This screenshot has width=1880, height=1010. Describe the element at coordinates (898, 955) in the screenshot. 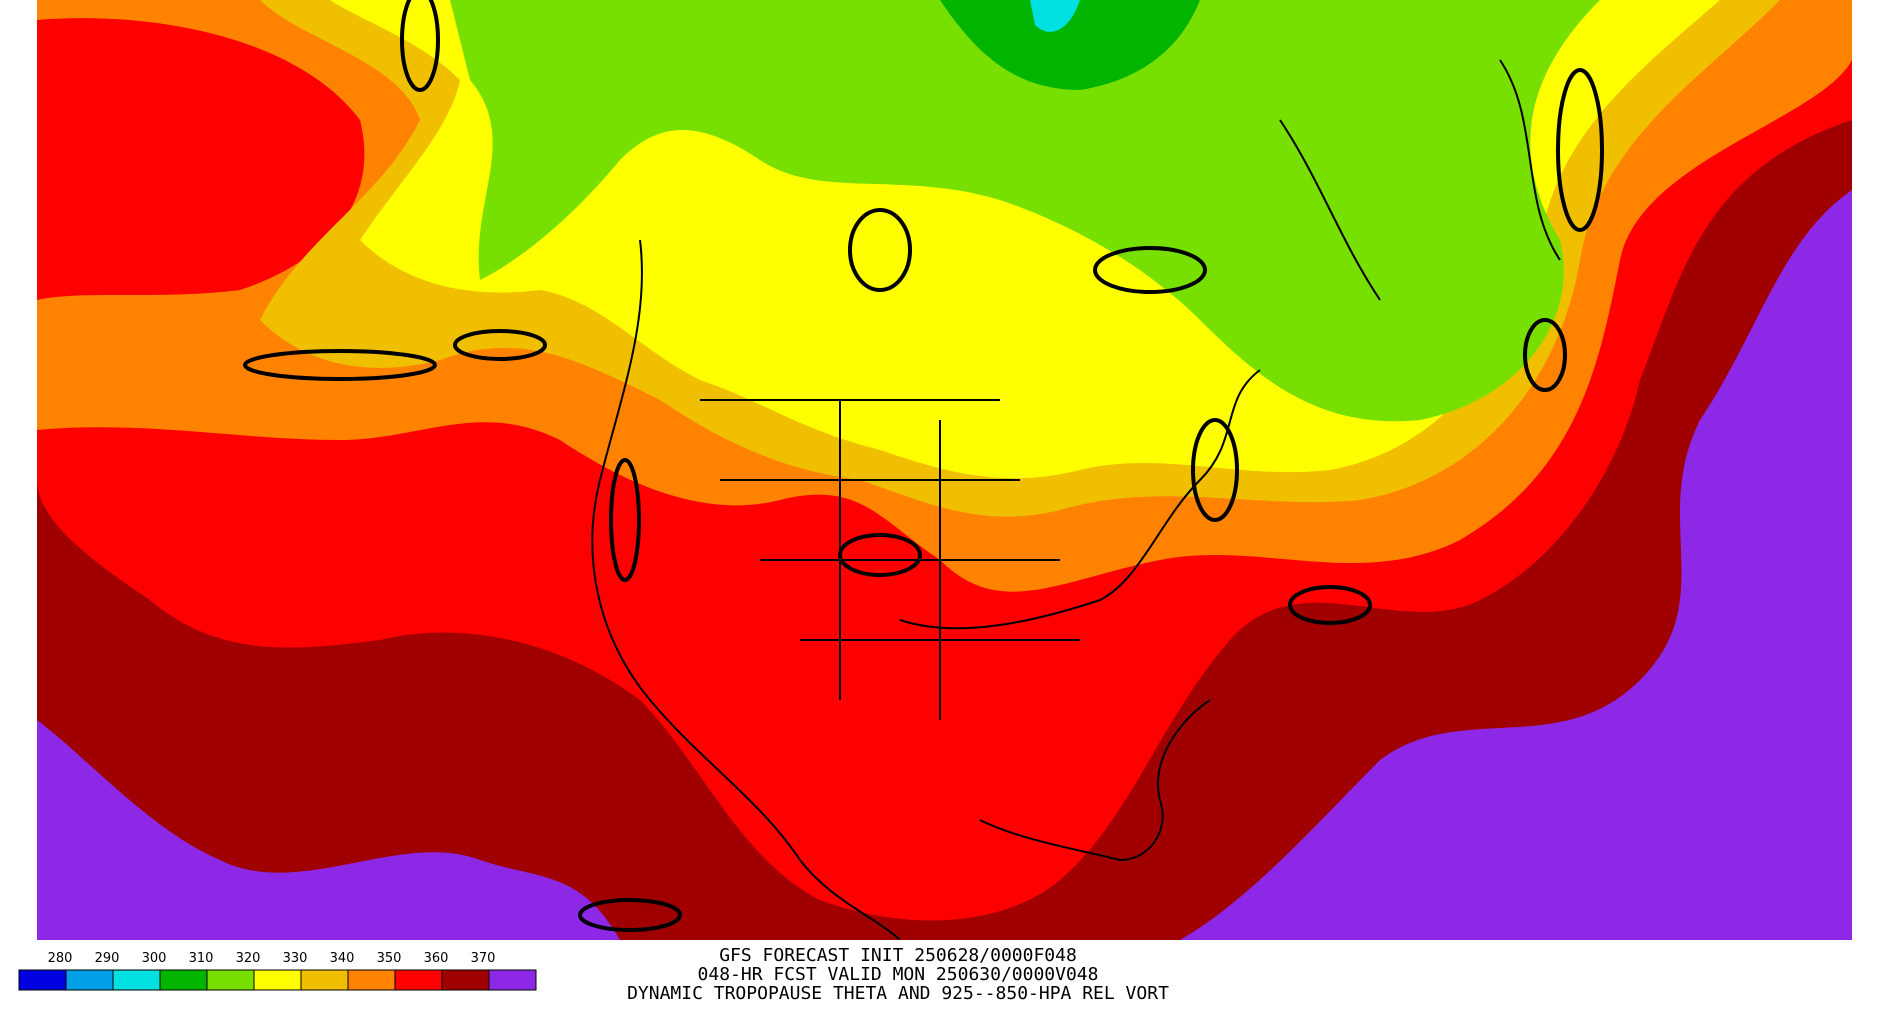

I see `caption-line: GFS FORECAST INIT 250628/0000F048` at that location.